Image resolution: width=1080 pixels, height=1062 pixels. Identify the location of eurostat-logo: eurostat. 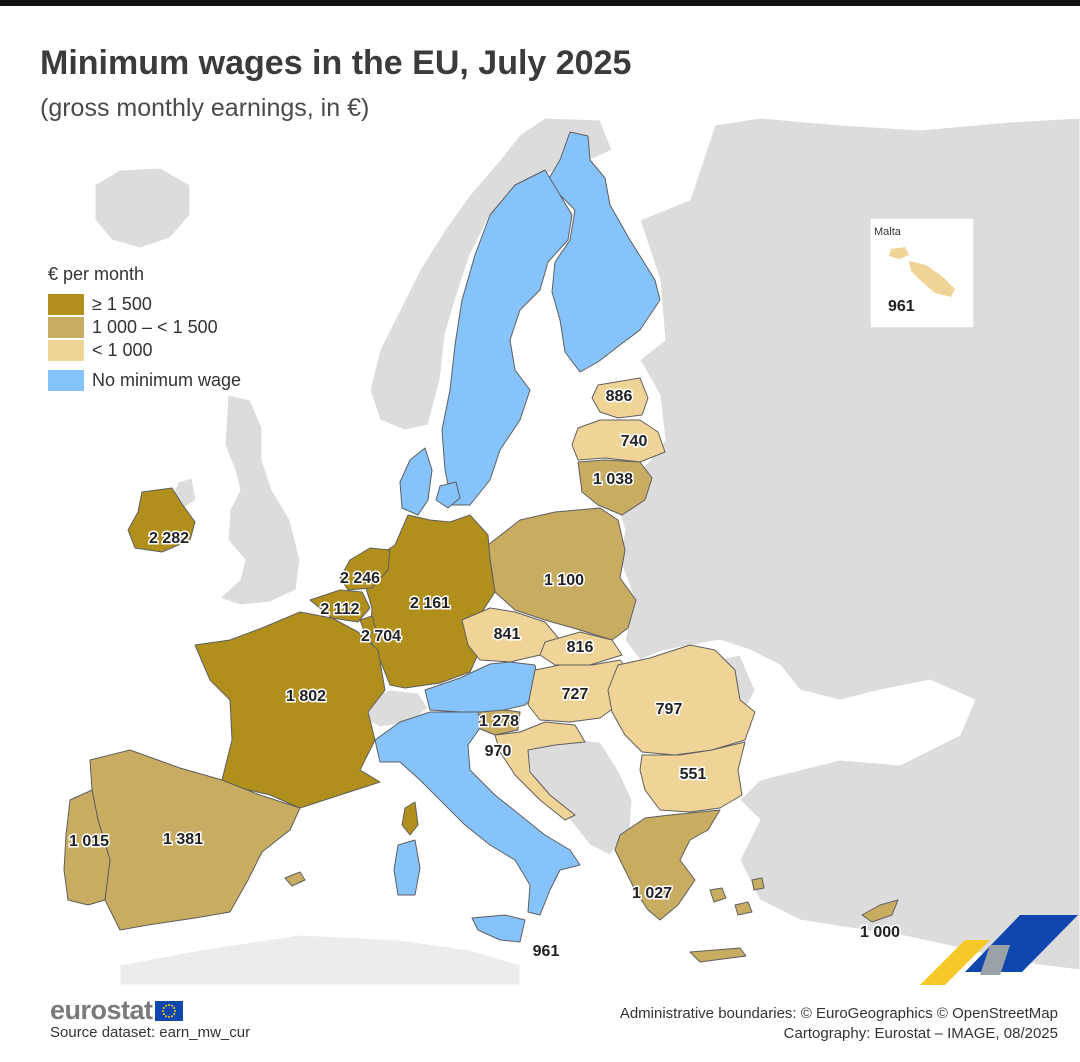
(116, 1010).